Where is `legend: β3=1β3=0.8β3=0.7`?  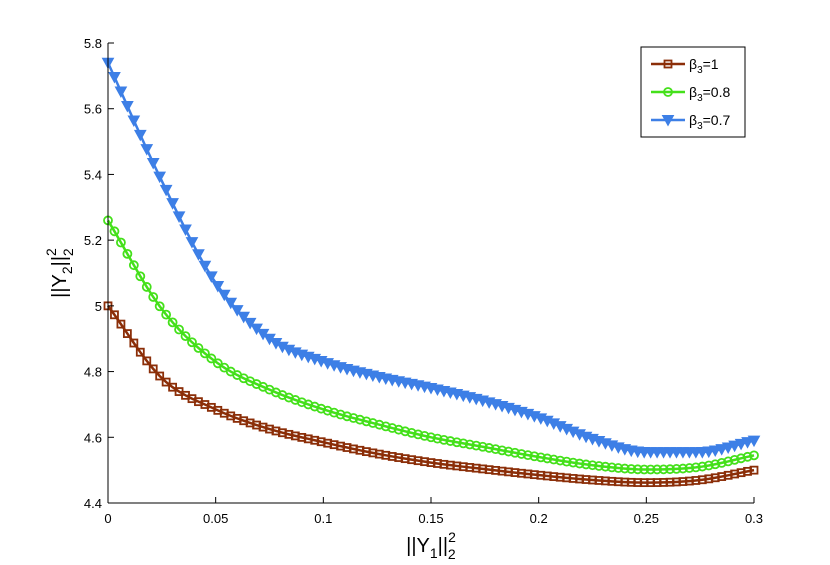
legend: β3=1β3=0.8β3=0.7 is located at coordinates (693, 92).